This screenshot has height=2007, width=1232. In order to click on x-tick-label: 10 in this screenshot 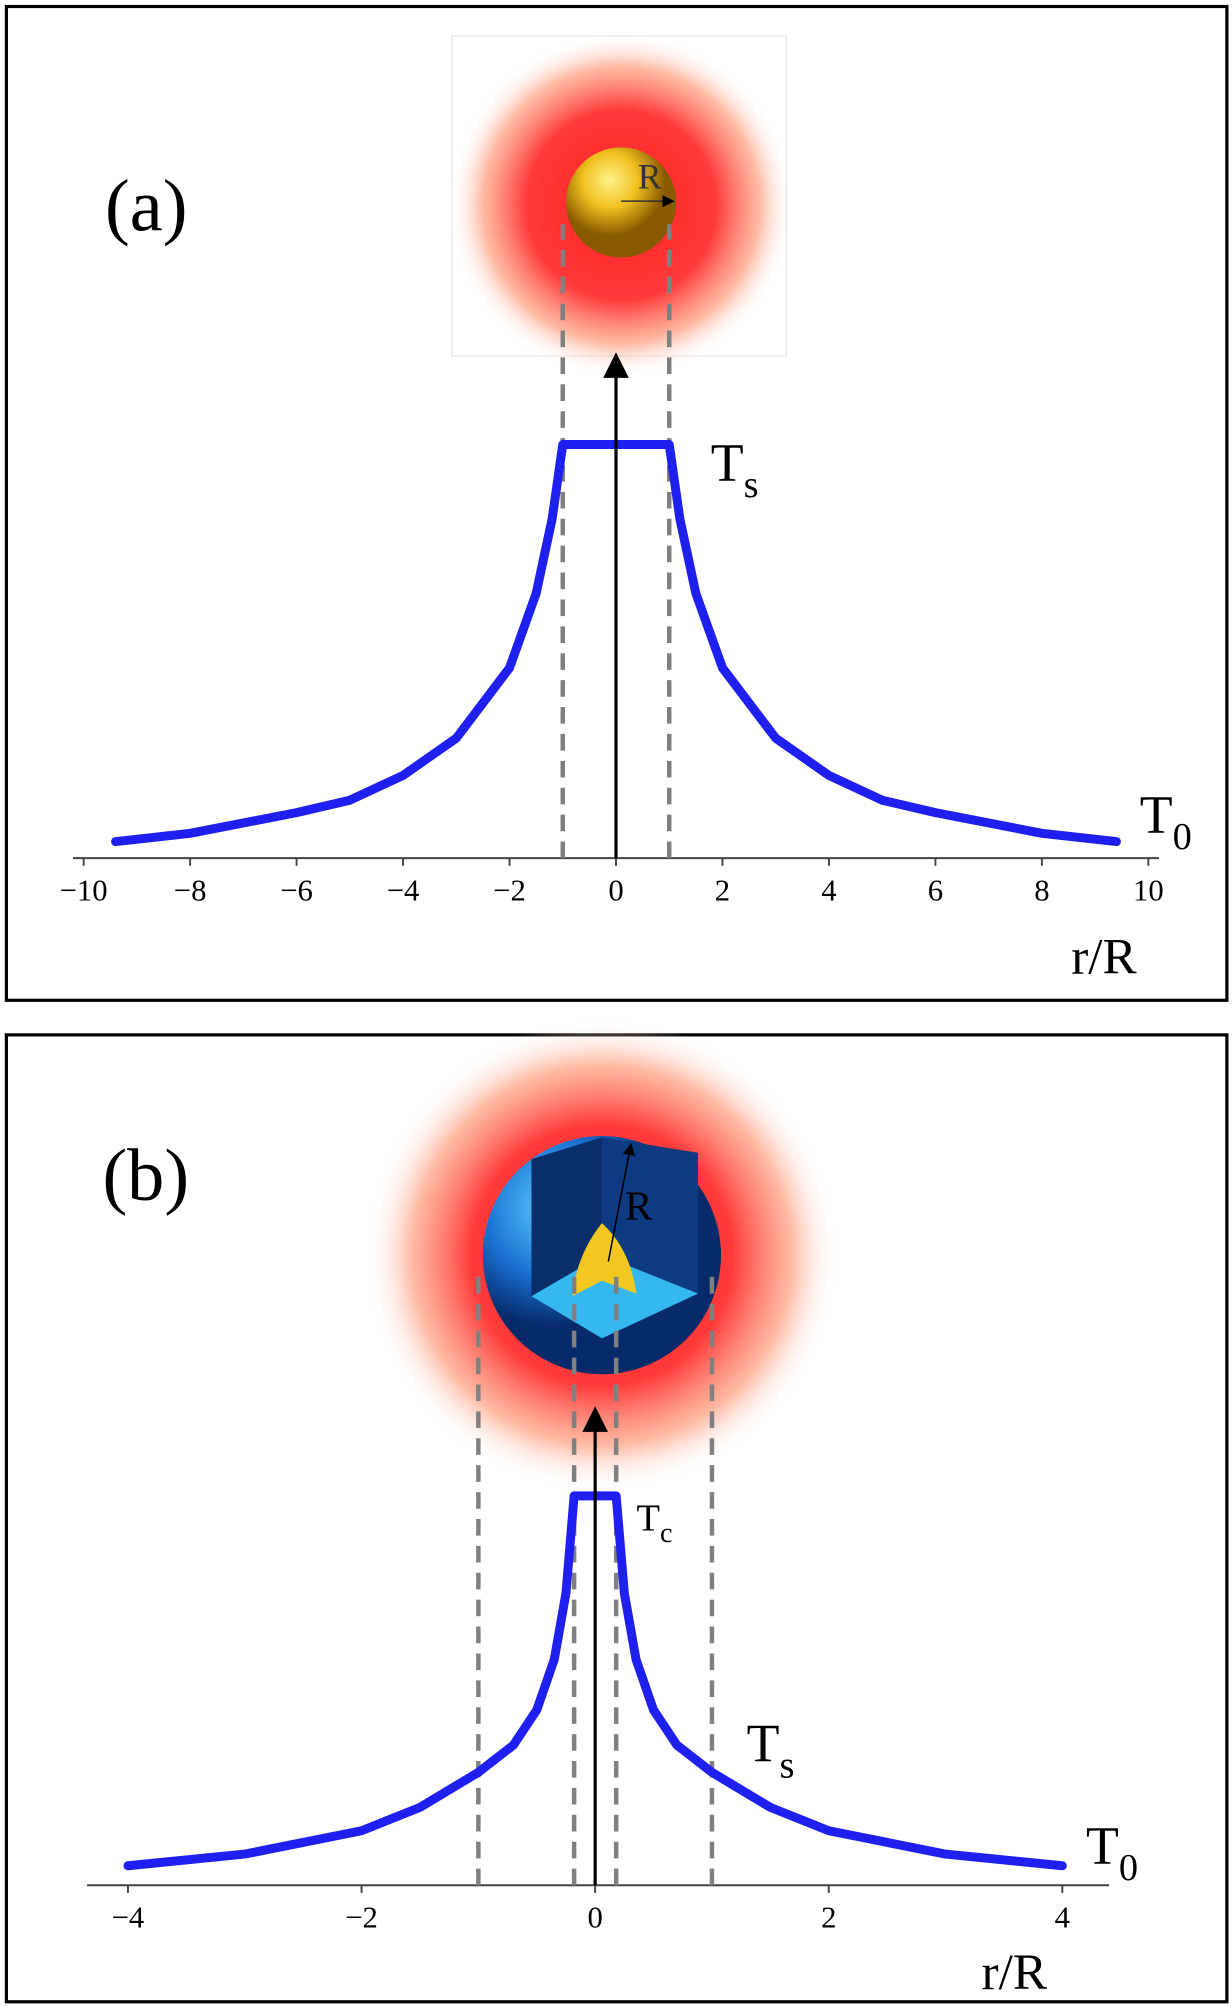, I will do `click(1148, 890)`.